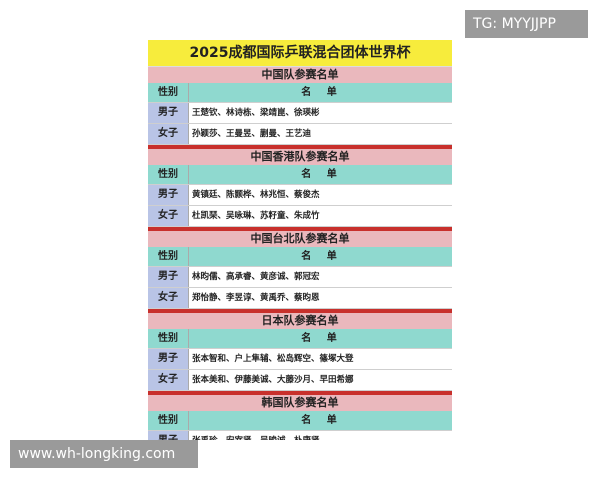  Describe the element at coordinates (273, 380) in the screenshot. I see `names-cell: 张本美和、伊藤美诚、大藤沙月、早田希娜` at that location.